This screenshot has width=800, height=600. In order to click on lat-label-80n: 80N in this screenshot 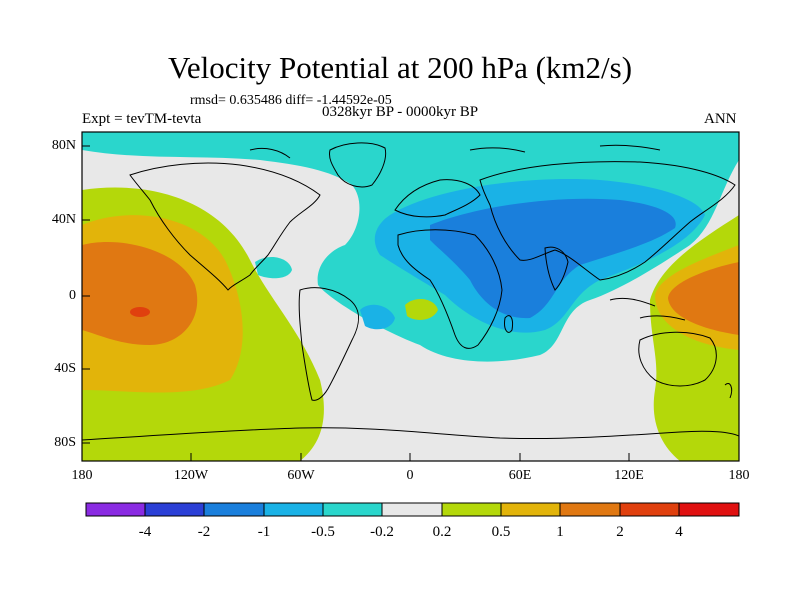, I will do `click(63, 145)`.